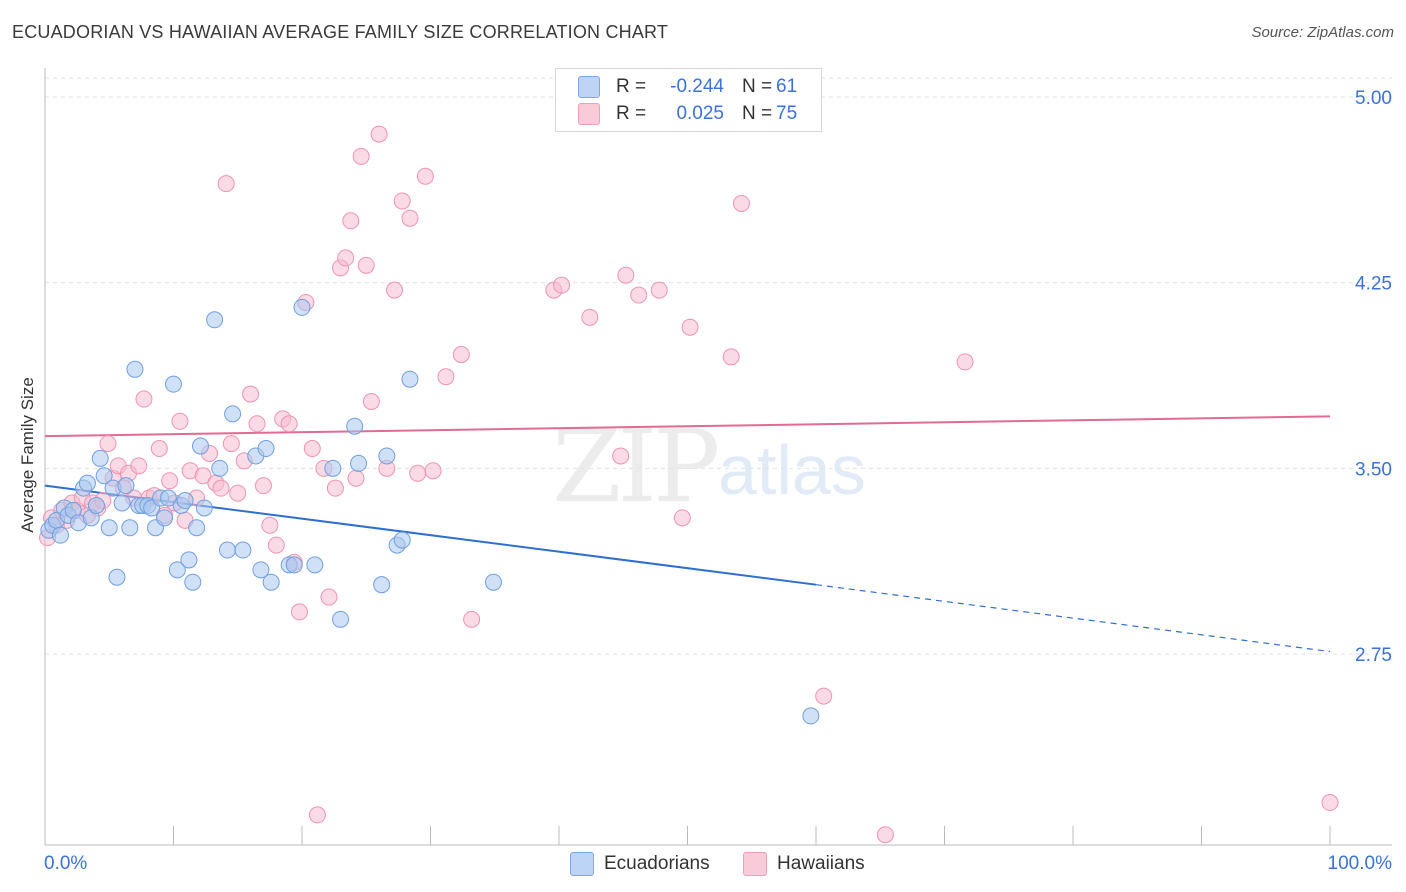 This screenshot has height=892, width=1406. What do you see at coordinates (1373, 469) in the screenshot?
I see `y-tick-label: 3.50` at bounding box center [1373, 469].